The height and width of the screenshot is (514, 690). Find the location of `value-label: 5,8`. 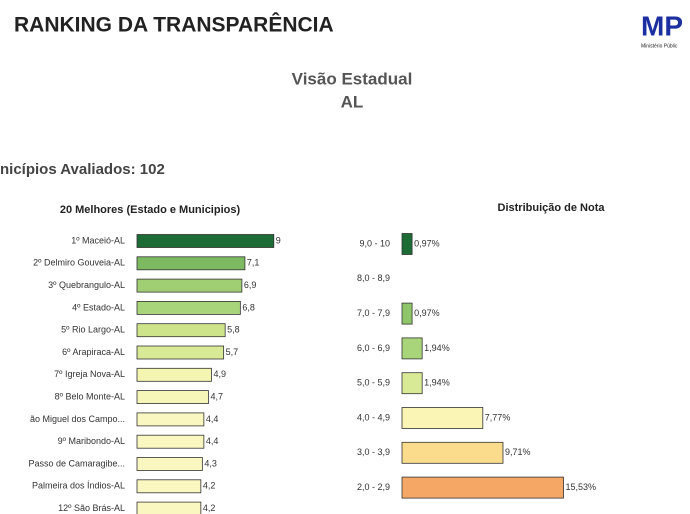

value-label: 5,8 is located at coordinates (233, 330).